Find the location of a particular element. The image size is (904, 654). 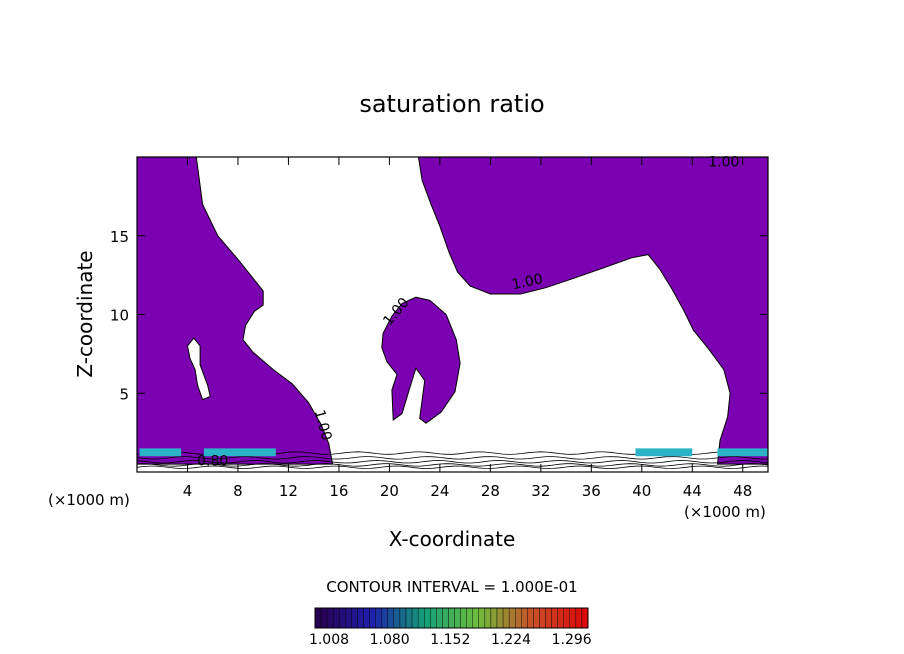

x-tick-label: 36 is located at coordinates (591, 491).